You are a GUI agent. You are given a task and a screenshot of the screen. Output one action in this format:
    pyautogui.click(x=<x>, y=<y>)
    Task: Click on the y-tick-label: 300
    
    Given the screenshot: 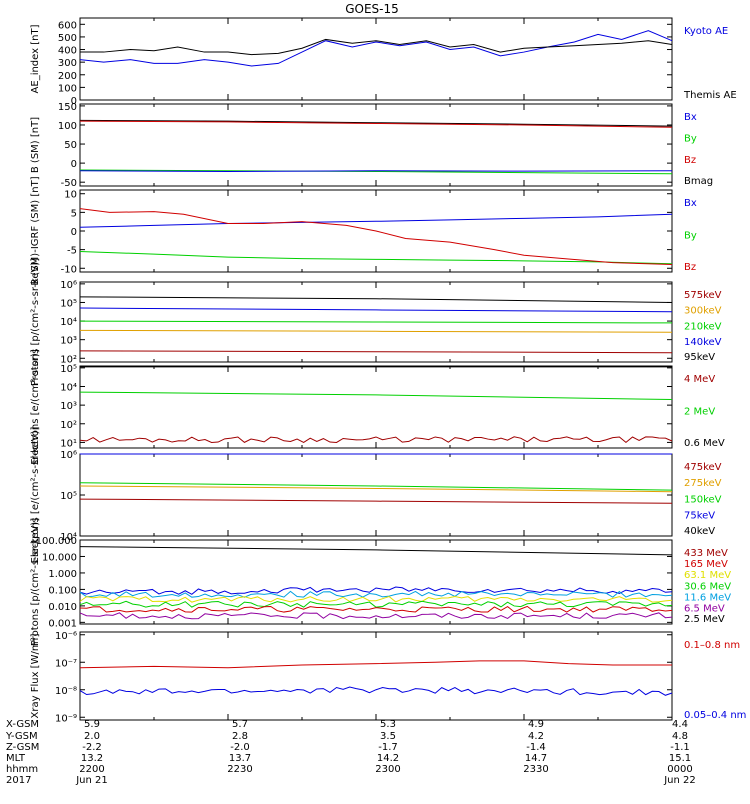 What is the action you would take?
    pyautogui.click(x=67, y=63)
    